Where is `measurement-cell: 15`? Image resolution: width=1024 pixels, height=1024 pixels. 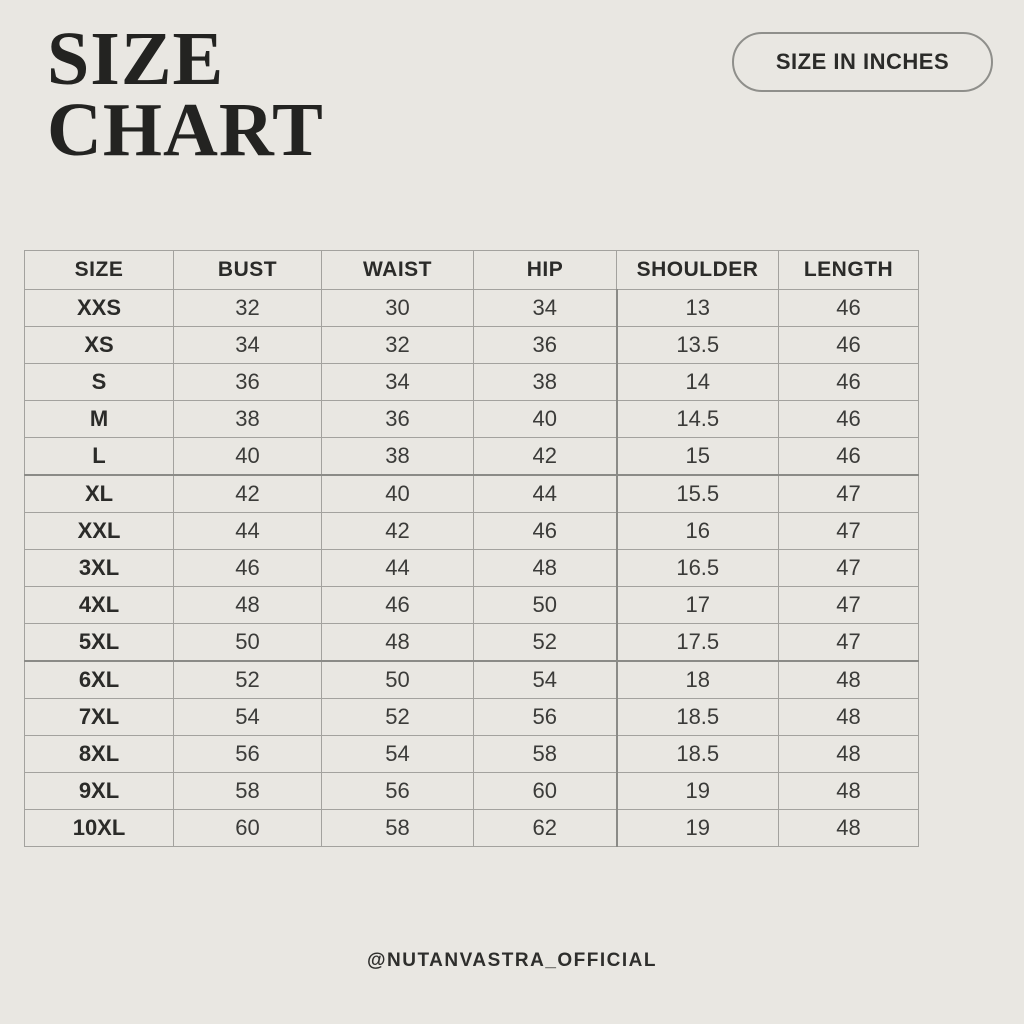
measurement-cell: 15 is located at coordinates (697, 456).